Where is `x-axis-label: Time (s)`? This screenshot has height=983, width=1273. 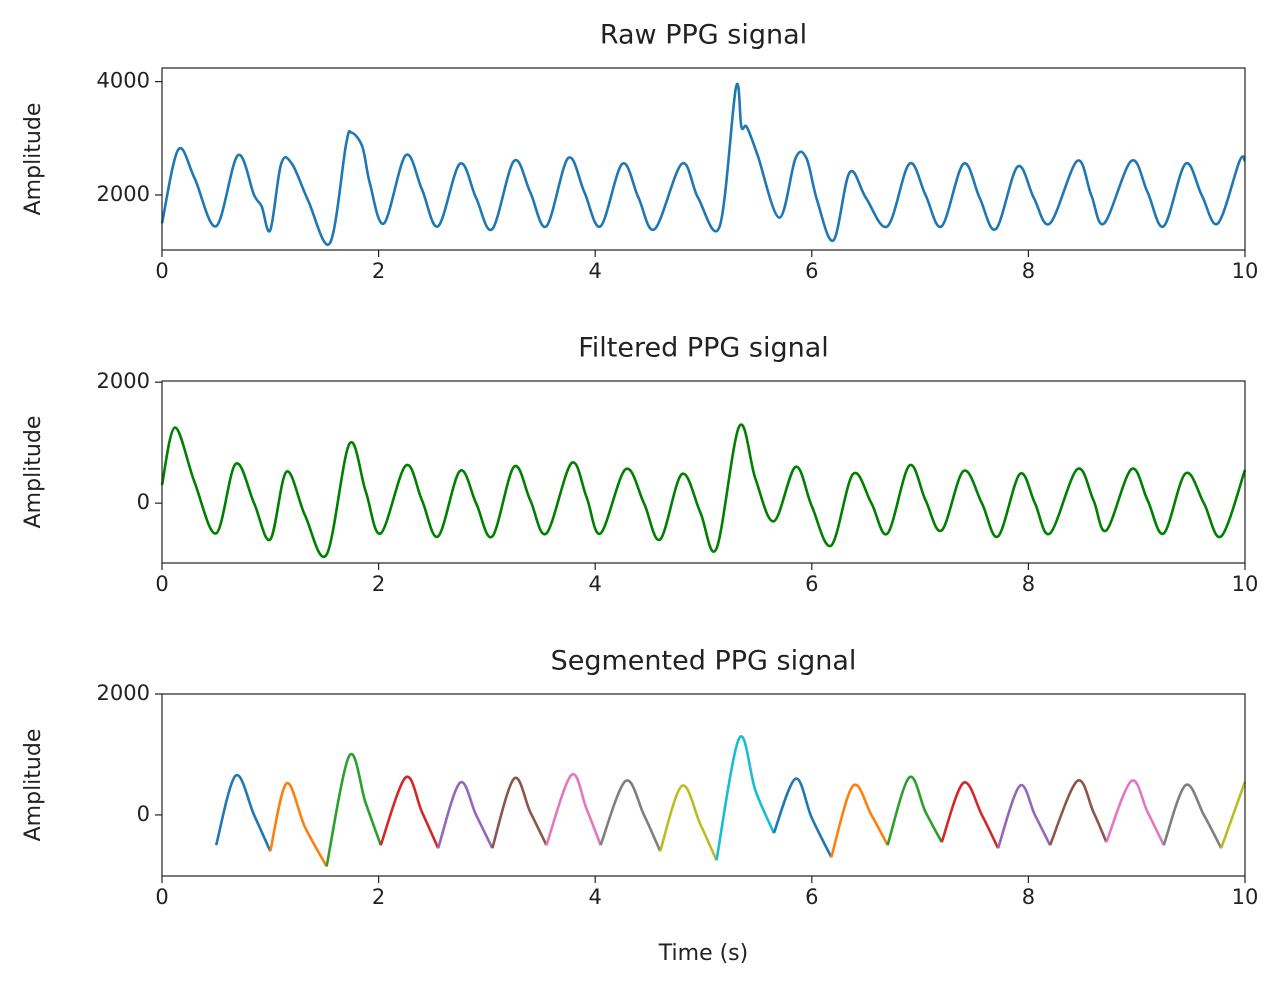 x-axis-label: Time (s) is located at coordinates (703, 953).